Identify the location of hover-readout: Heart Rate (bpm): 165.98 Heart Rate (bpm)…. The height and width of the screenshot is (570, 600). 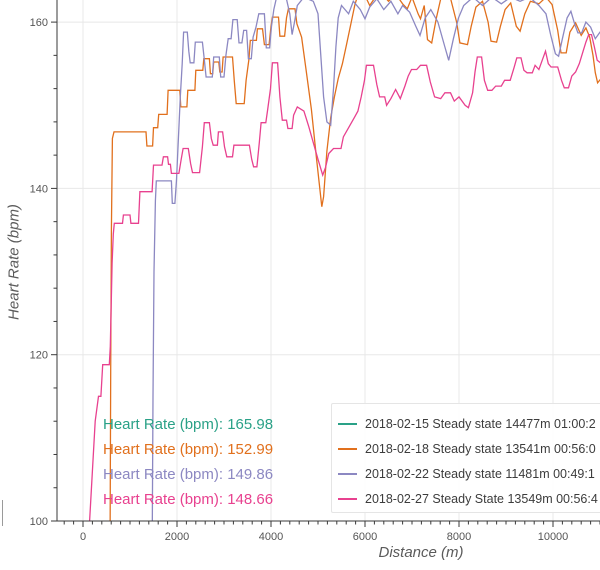
(188, 462).